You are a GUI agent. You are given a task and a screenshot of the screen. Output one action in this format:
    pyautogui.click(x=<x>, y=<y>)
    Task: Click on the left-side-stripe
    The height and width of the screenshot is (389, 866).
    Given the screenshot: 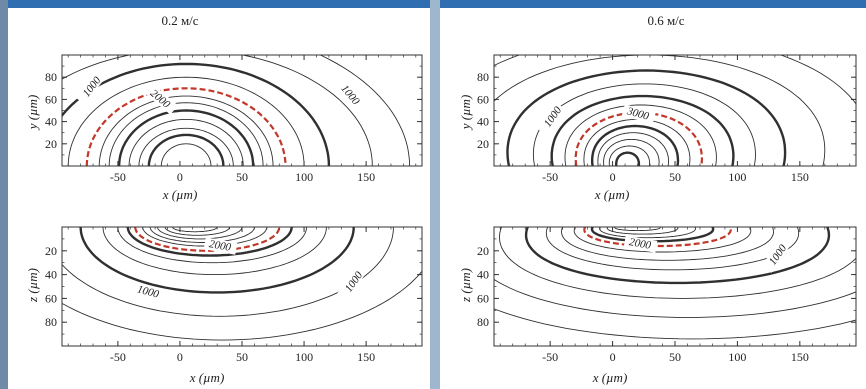 What is the action you would take?
    pyautogui.click(x=4, y=194)
    